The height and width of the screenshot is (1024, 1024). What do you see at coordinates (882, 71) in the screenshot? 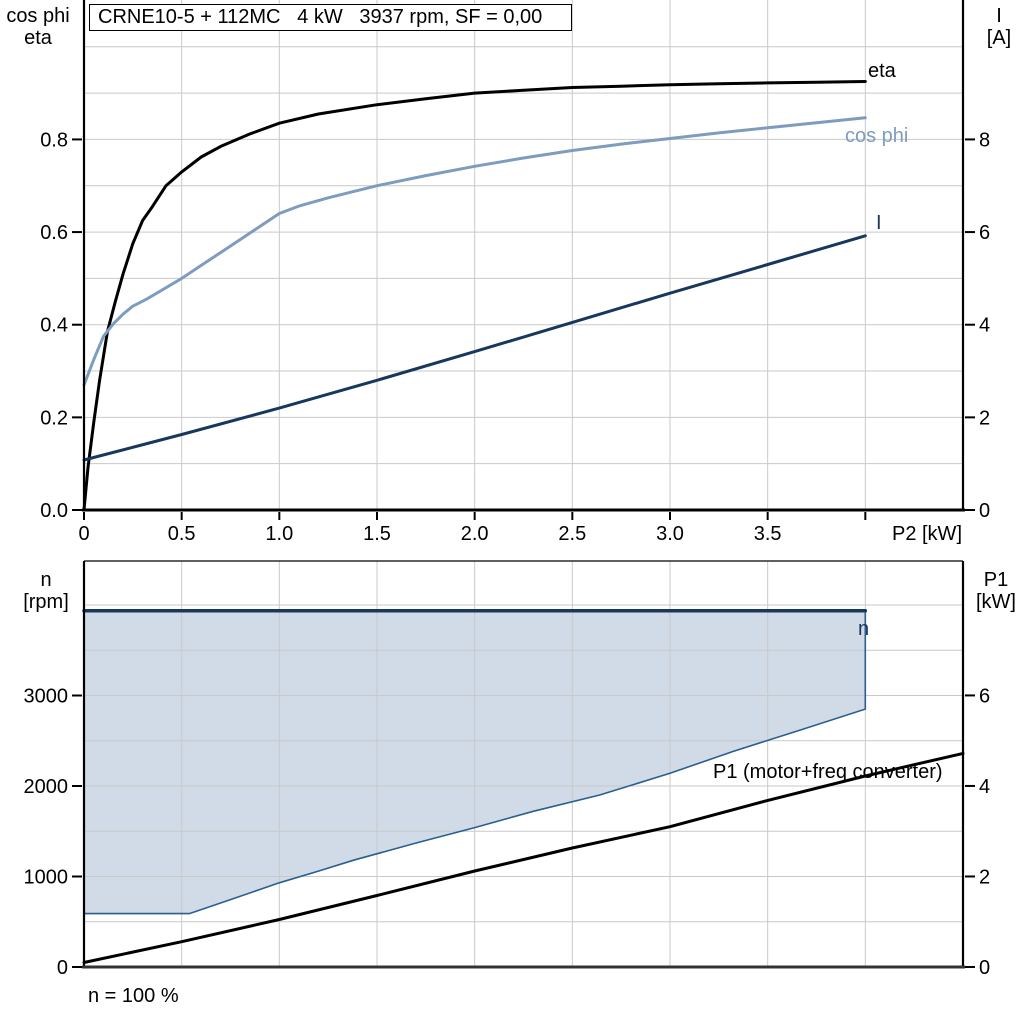
I see `eta-curve-label: eta` at bounding box center [882, 71].